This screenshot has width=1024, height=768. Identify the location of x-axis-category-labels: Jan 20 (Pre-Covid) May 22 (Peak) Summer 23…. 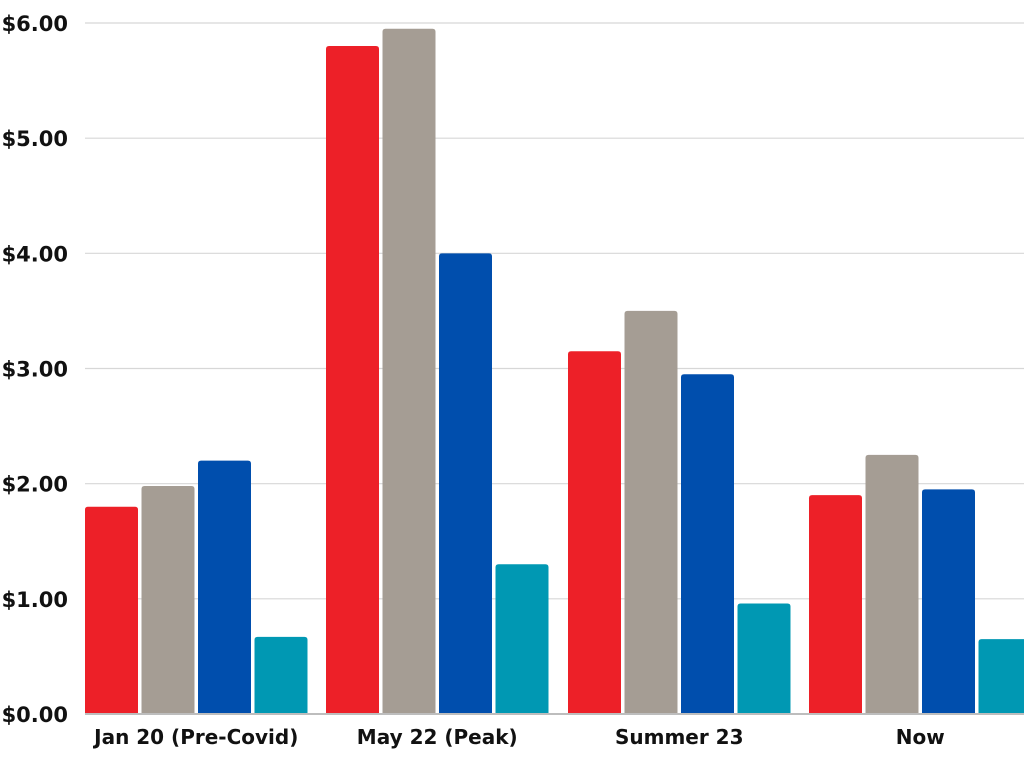
(518, 737).